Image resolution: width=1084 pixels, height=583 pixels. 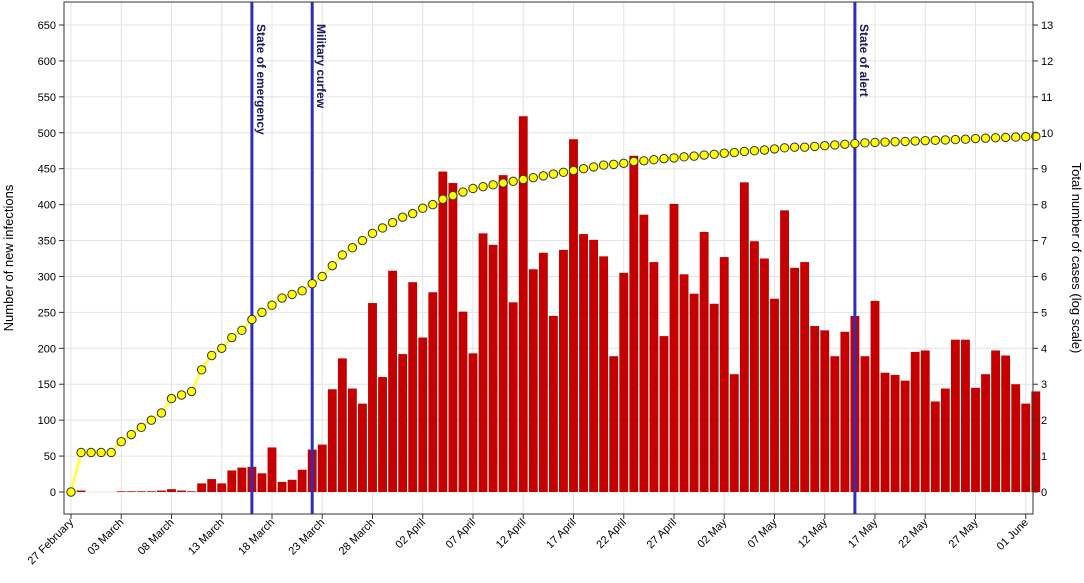 I want to click on x-tick-label: 07 May, so click(x=763, y=533).